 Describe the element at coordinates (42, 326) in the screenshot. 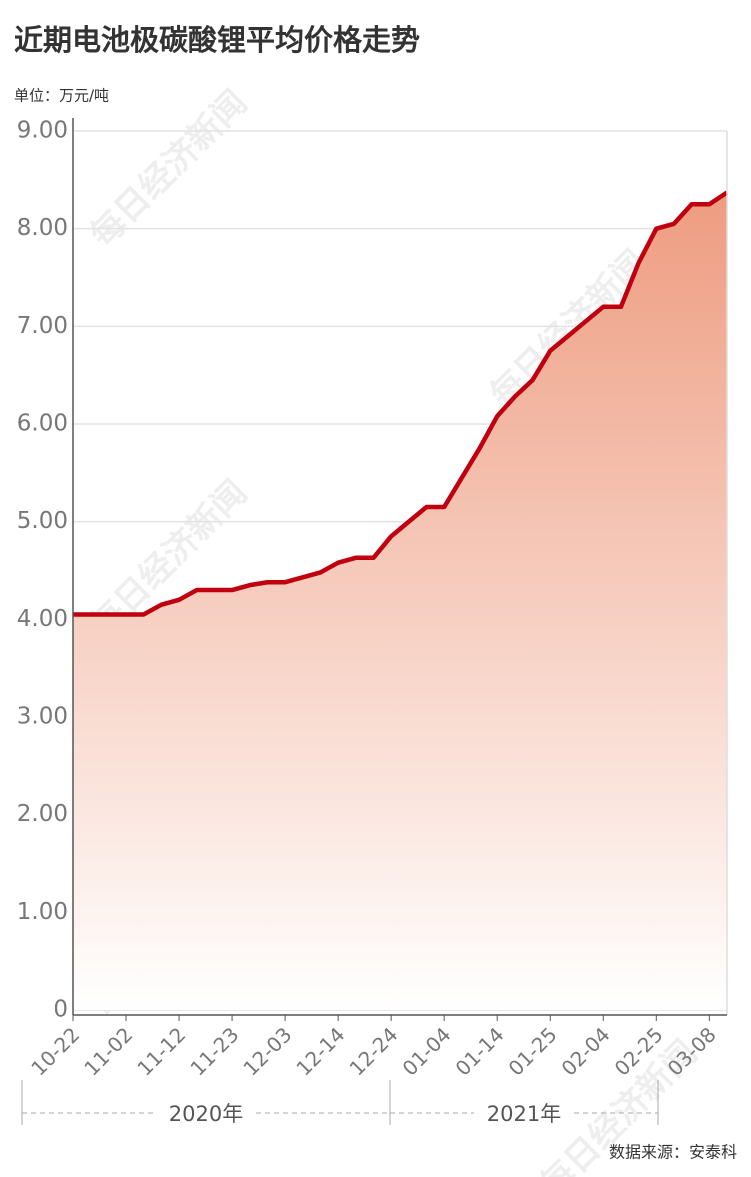

I see `y-tick-label: 7.00` at that location.